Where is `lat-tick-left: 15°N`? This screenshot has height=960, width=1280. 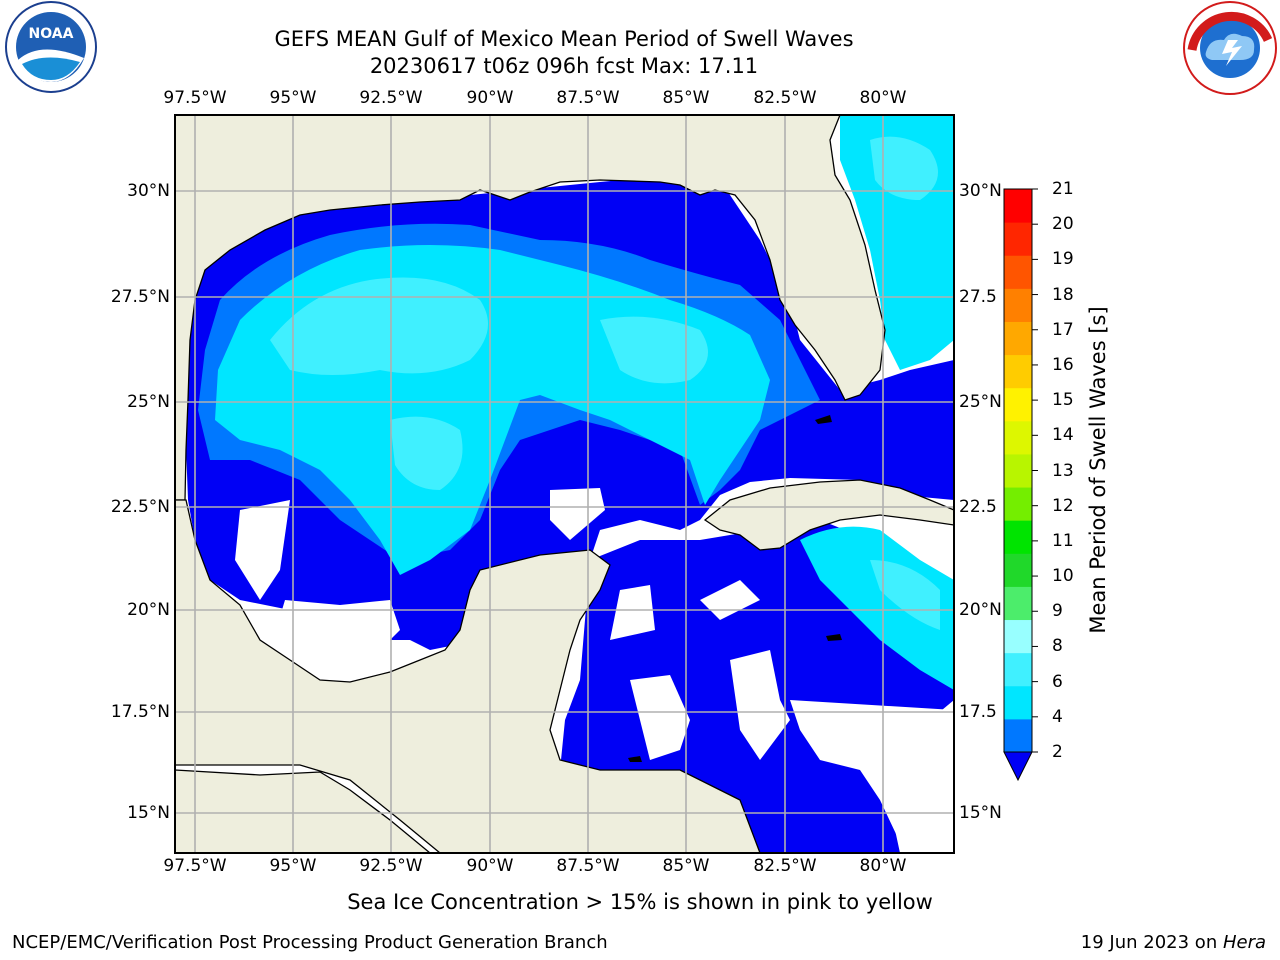
lat-tick-left: 15°N is located at coordinates (148, 813).